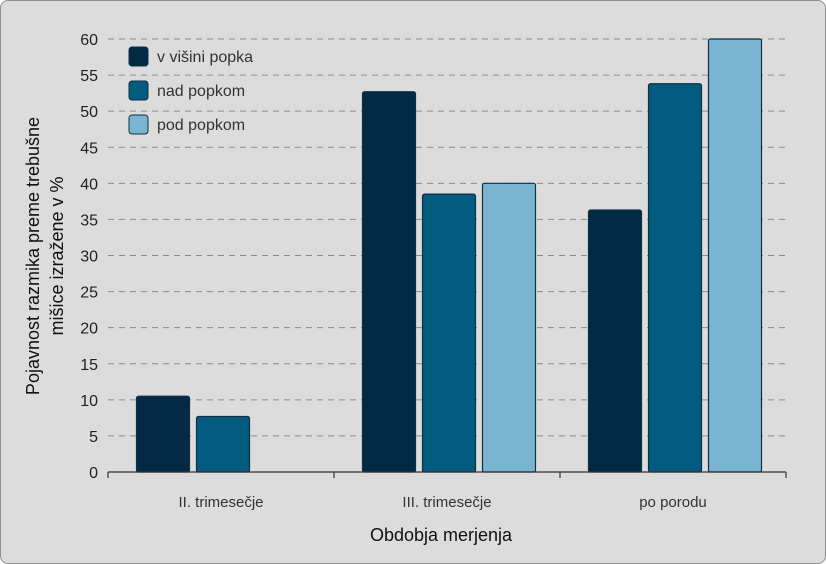  I want to click on y-tick-labels: 0 5 10 15 20 25 30 35 40 45 50 55 60, so click(89, 257).